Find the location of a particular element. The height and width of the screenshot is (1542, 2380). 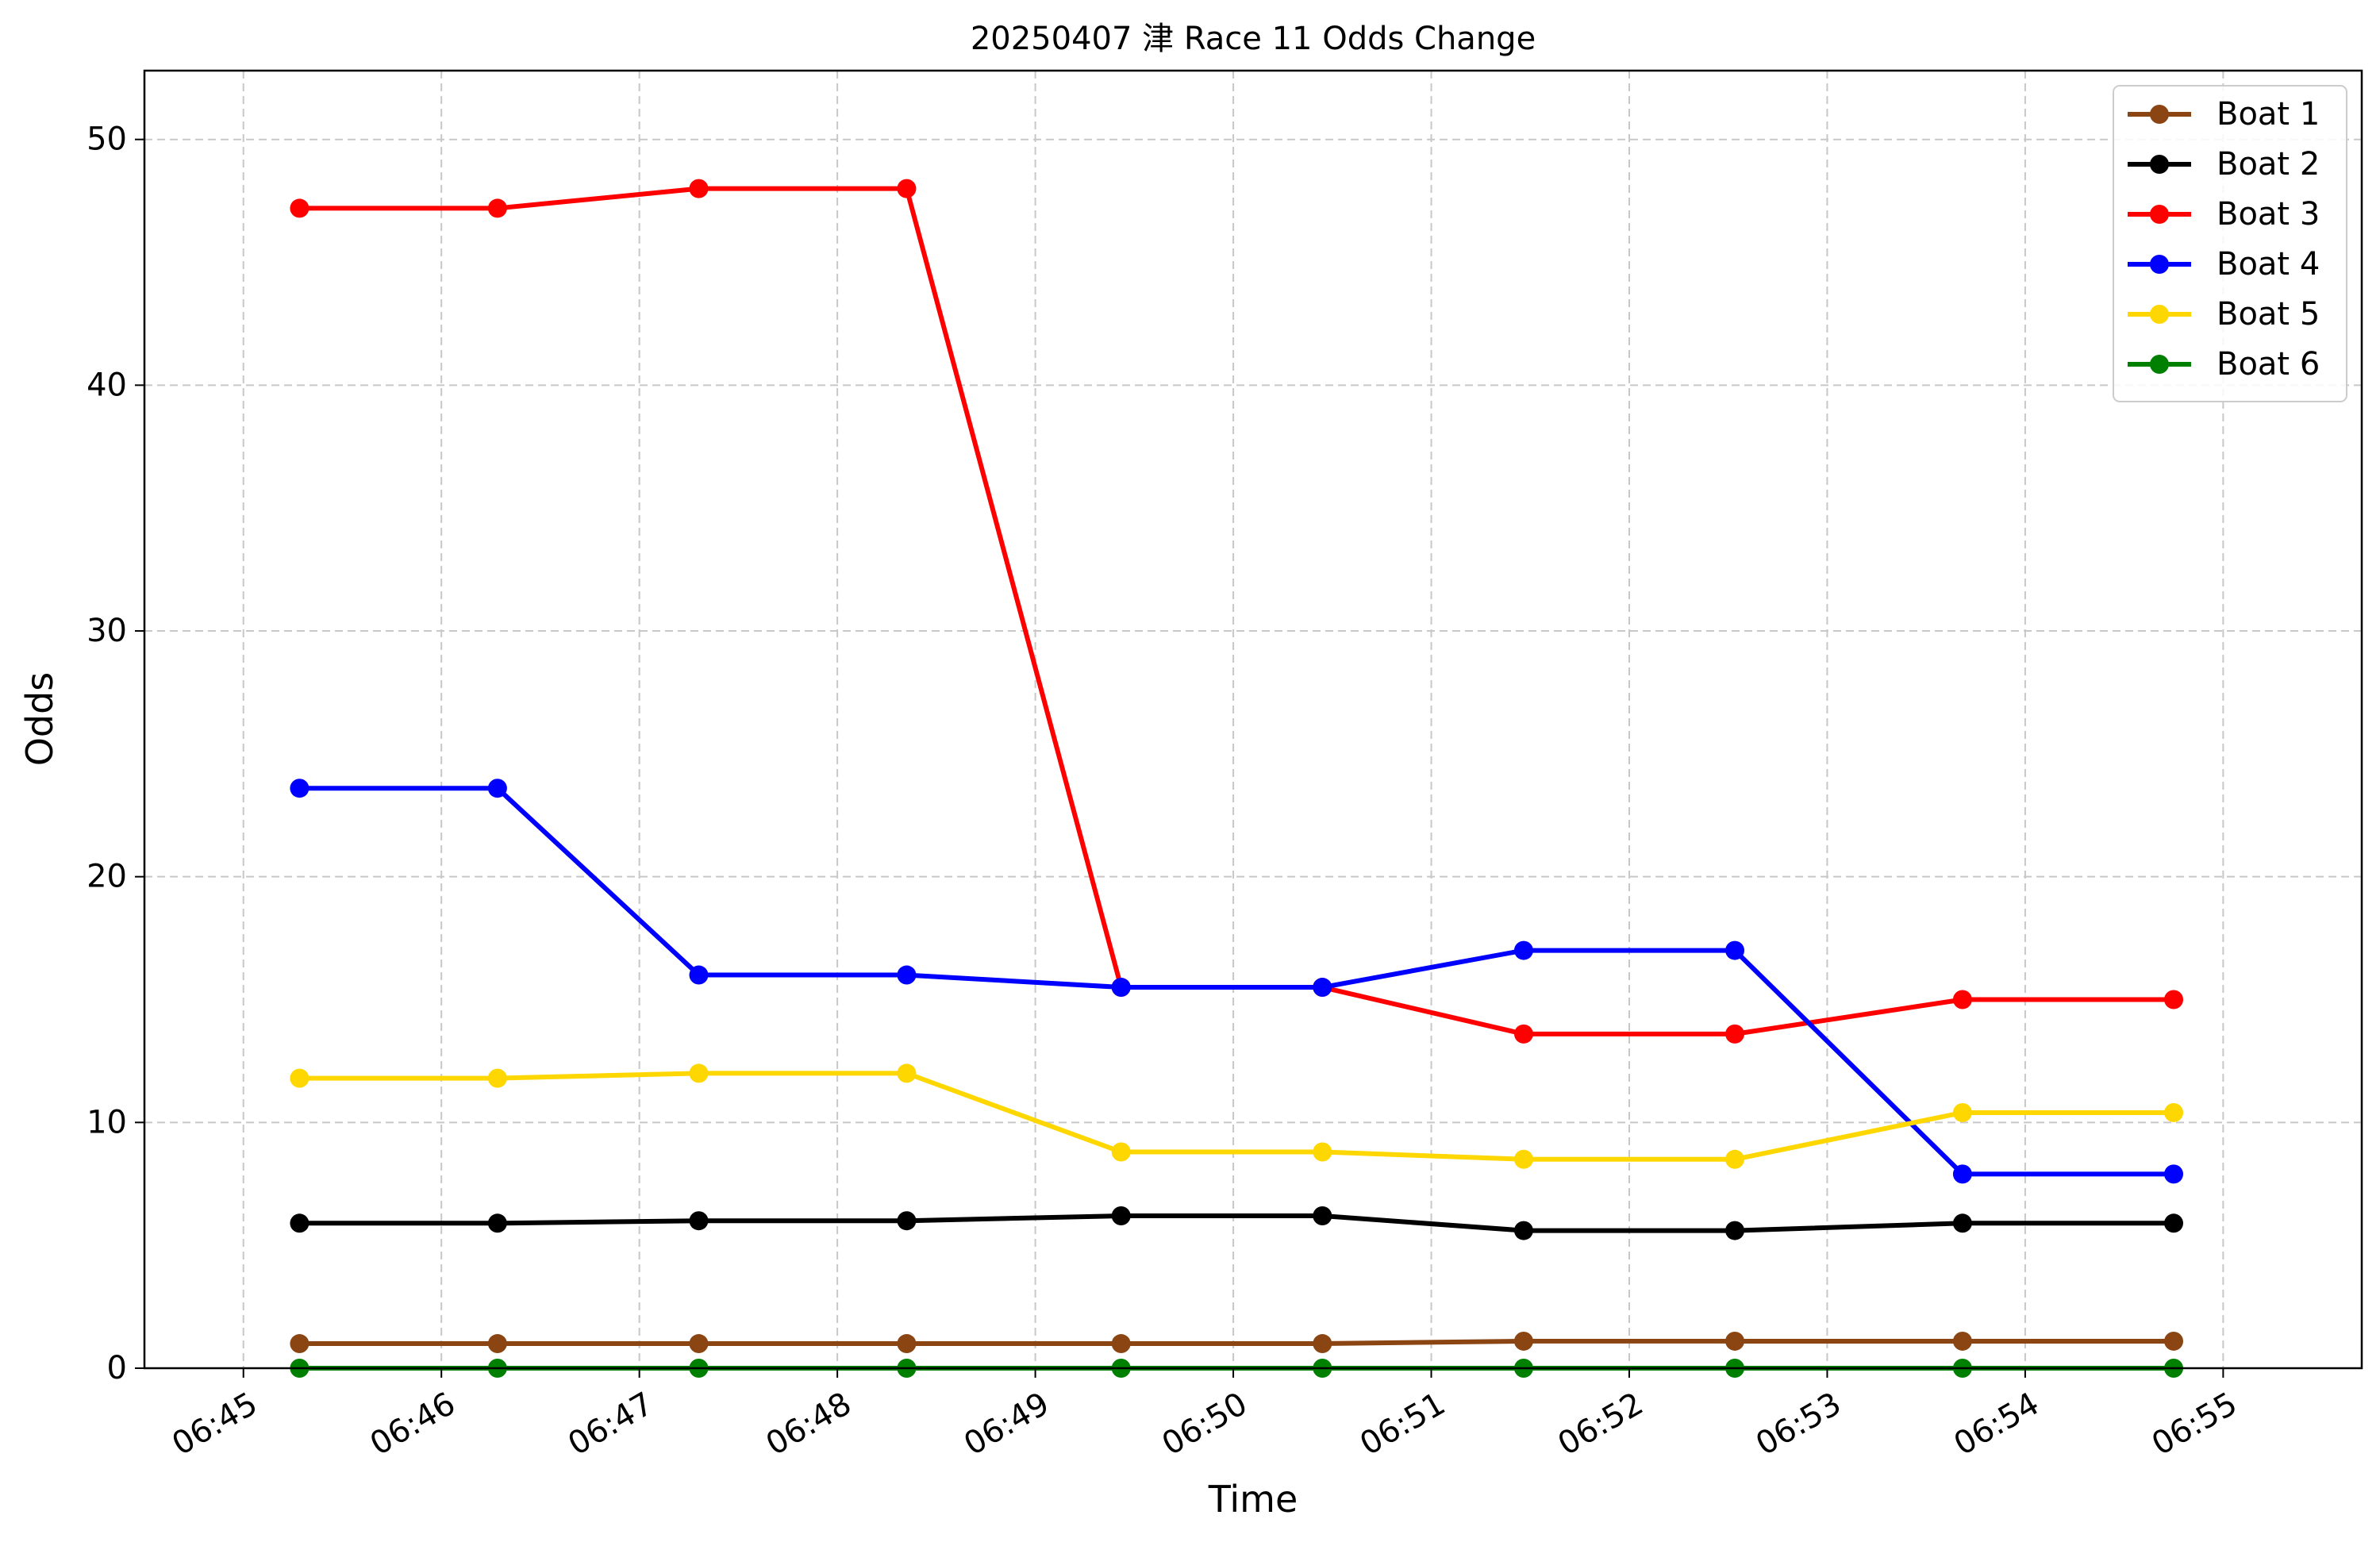

legend-item: Boat 6 is located at coordinates (2224, 364).